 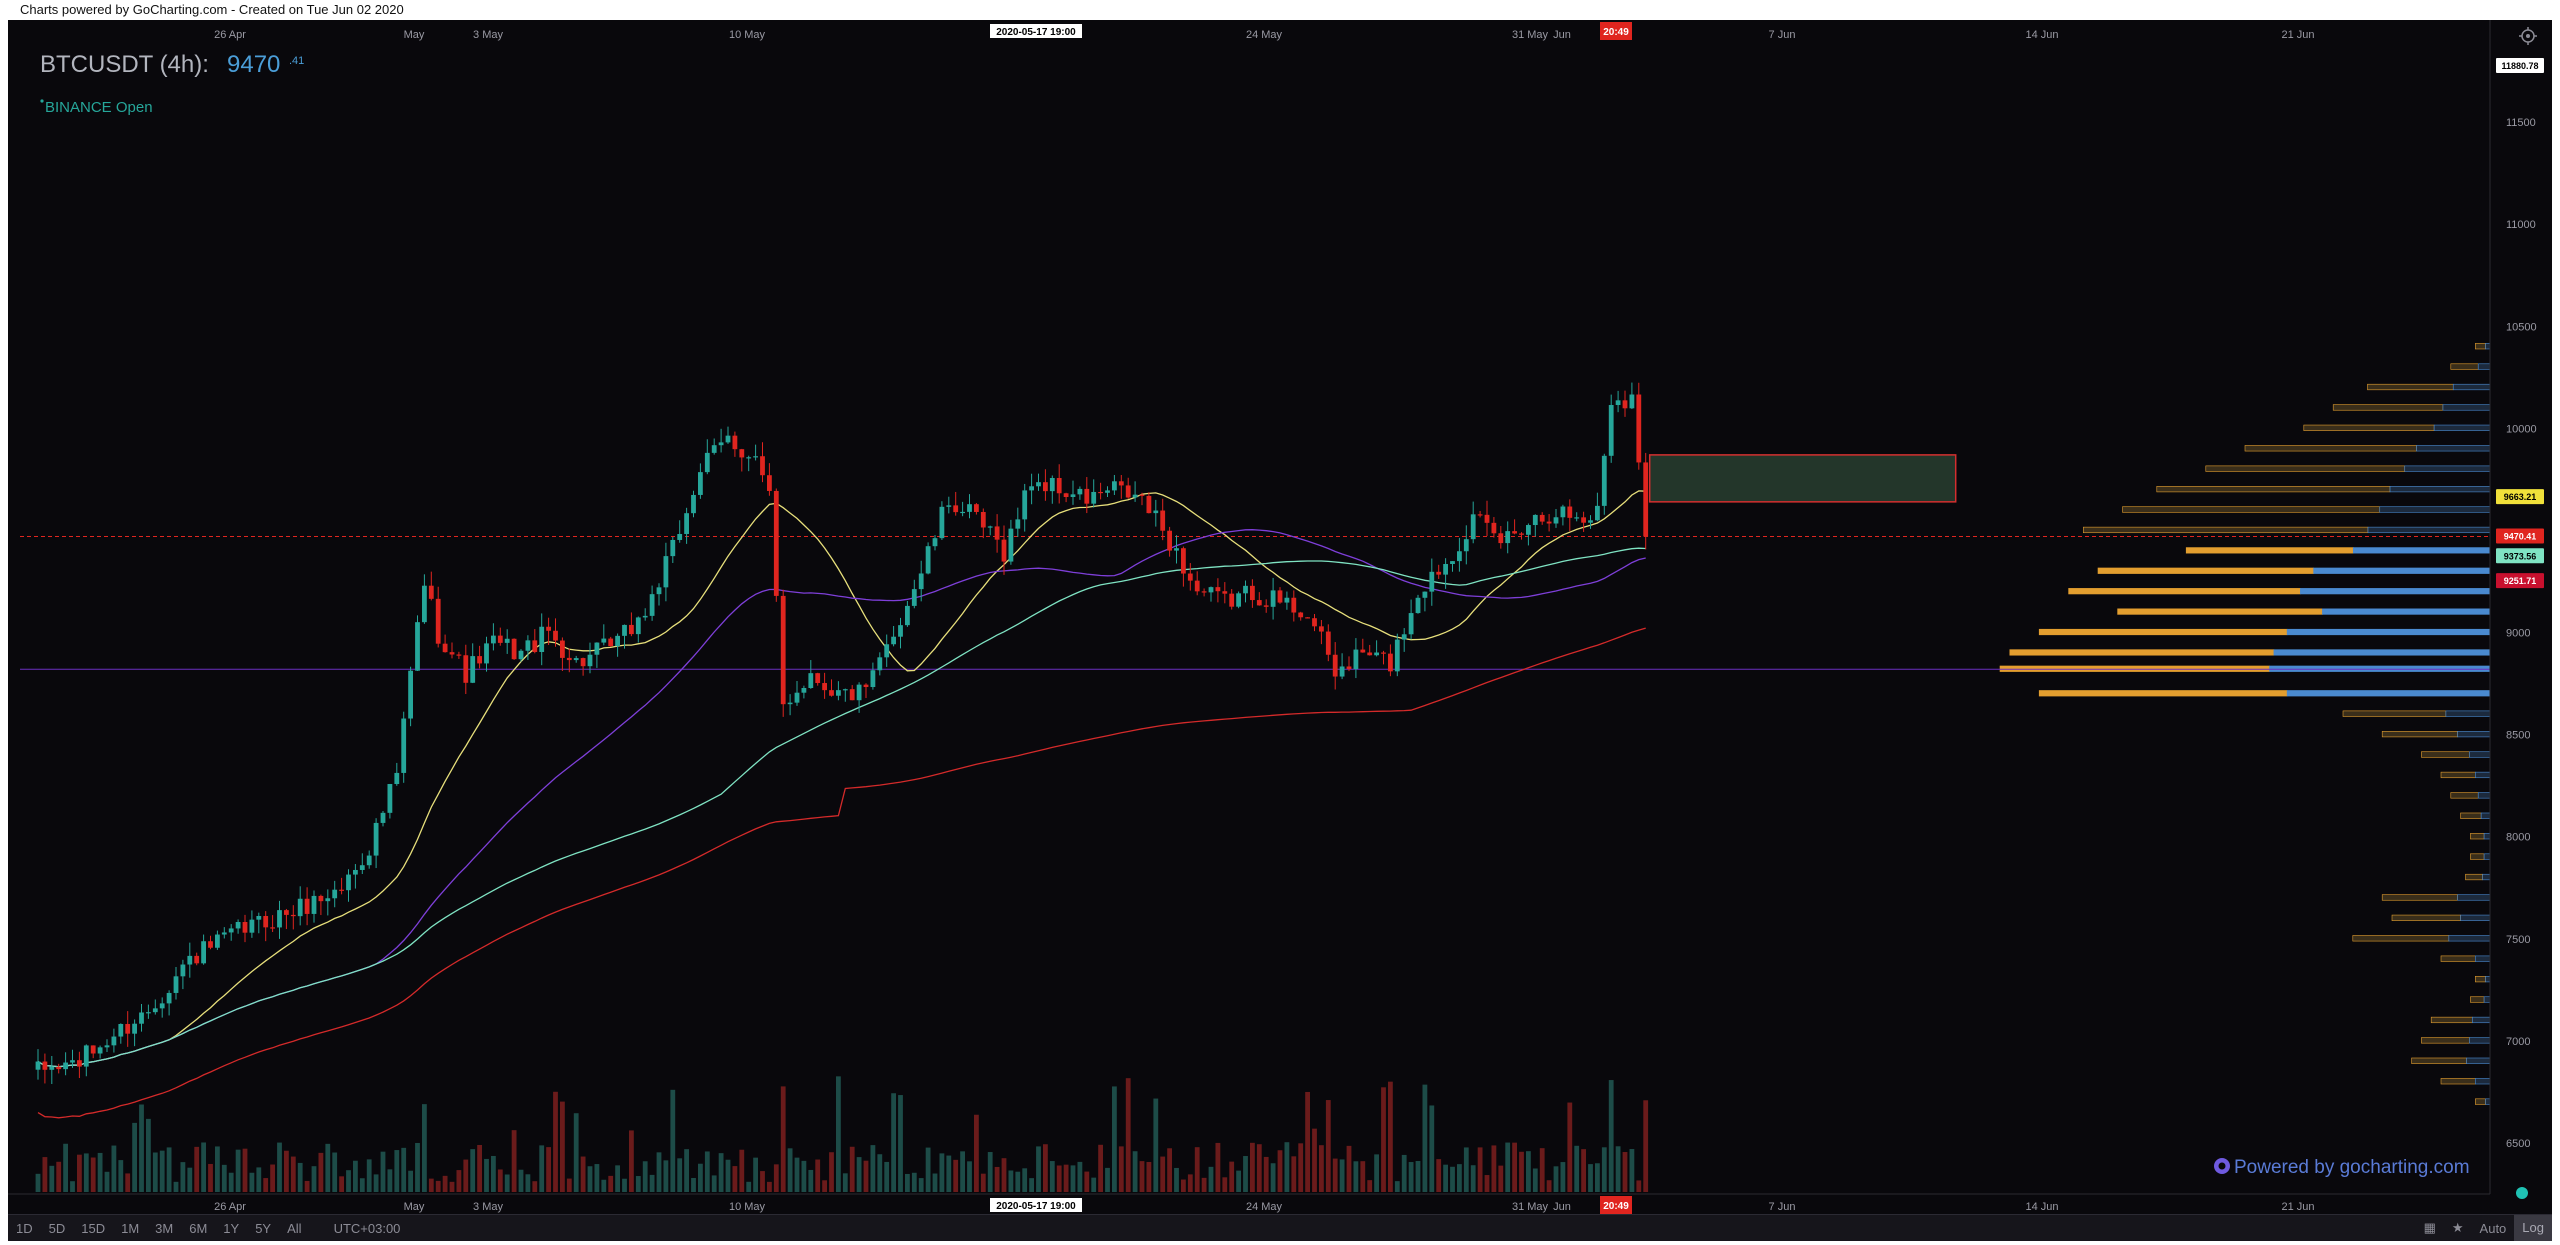 What do you see at coordinates (263, 1228) in the screenshot?
I see `timeframe-5y: 5Y` at bounding box center [263, 1228].